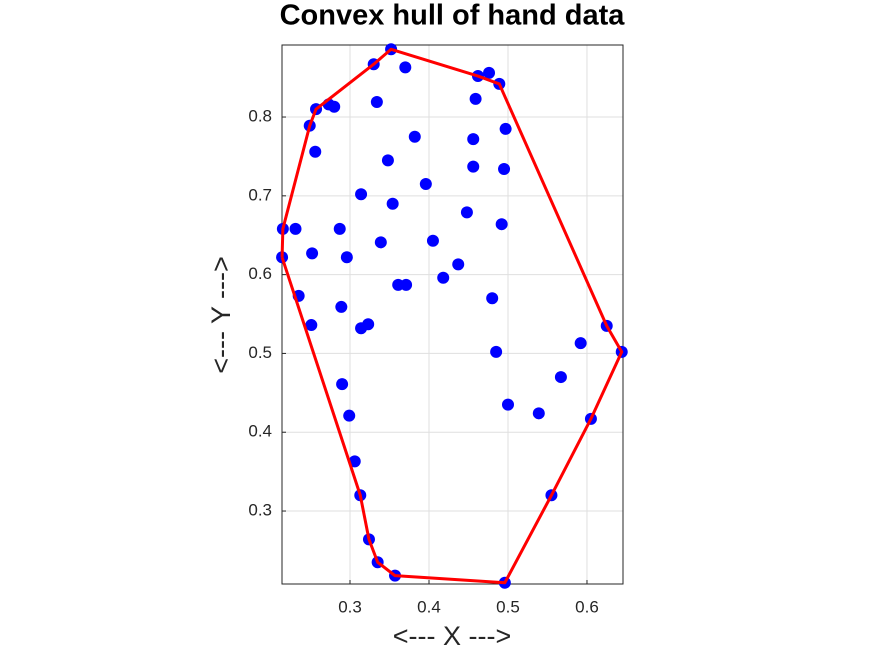 Image resolution: width=873 pixels, height=655 pixels. Describe the element at coordinates (350, 606) in the screenshot. I see `x-tick-label: 0.3` at that location.